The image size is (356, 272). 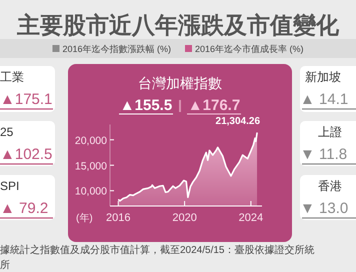 What do you see at coordinates (24, 208) in the screenshot?
I see `text: ▲ 79.2` at bounding box center [24, 208].